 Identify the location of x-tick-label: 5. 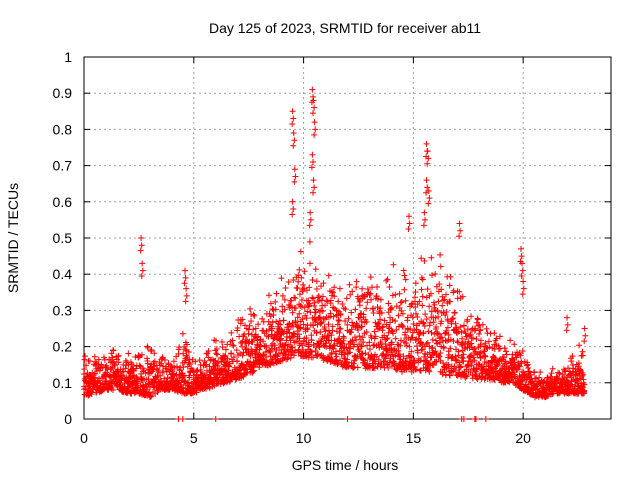
(194, 438).